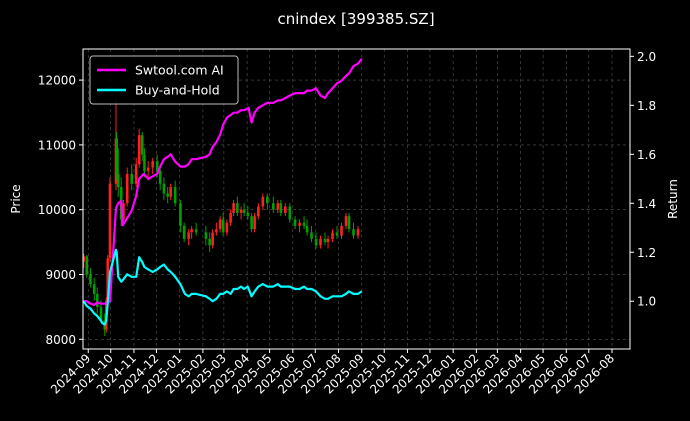  Describe the element at coordinates (646, 155) in the screenshot. I see `y2-tick-label: 1.6` at that location.